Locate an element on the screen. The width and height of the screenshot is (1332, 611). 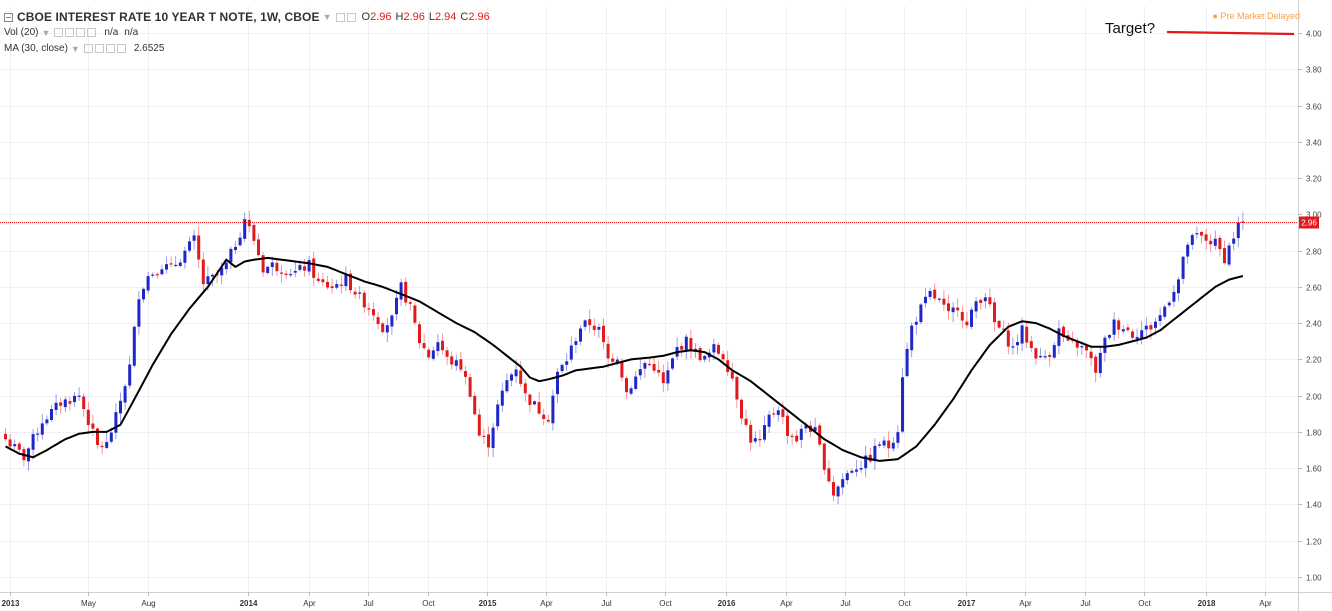
target-line is located at coordinates (1230, 33).